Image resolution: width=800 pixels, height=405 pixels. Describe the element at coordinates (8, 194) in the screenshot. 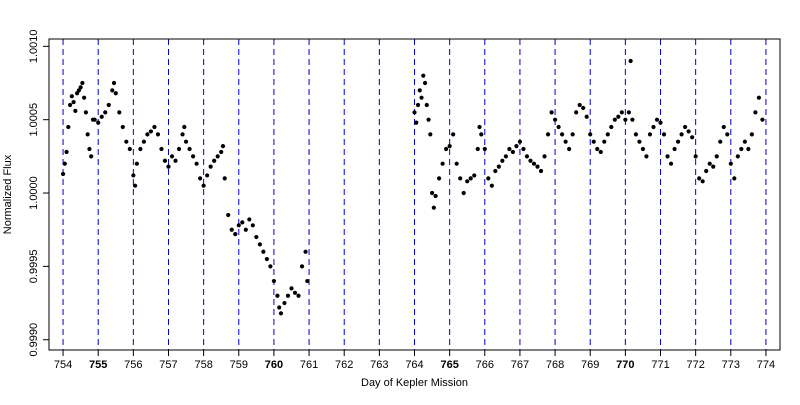

I see `y-axis-title: Normalized Flux` at that location.